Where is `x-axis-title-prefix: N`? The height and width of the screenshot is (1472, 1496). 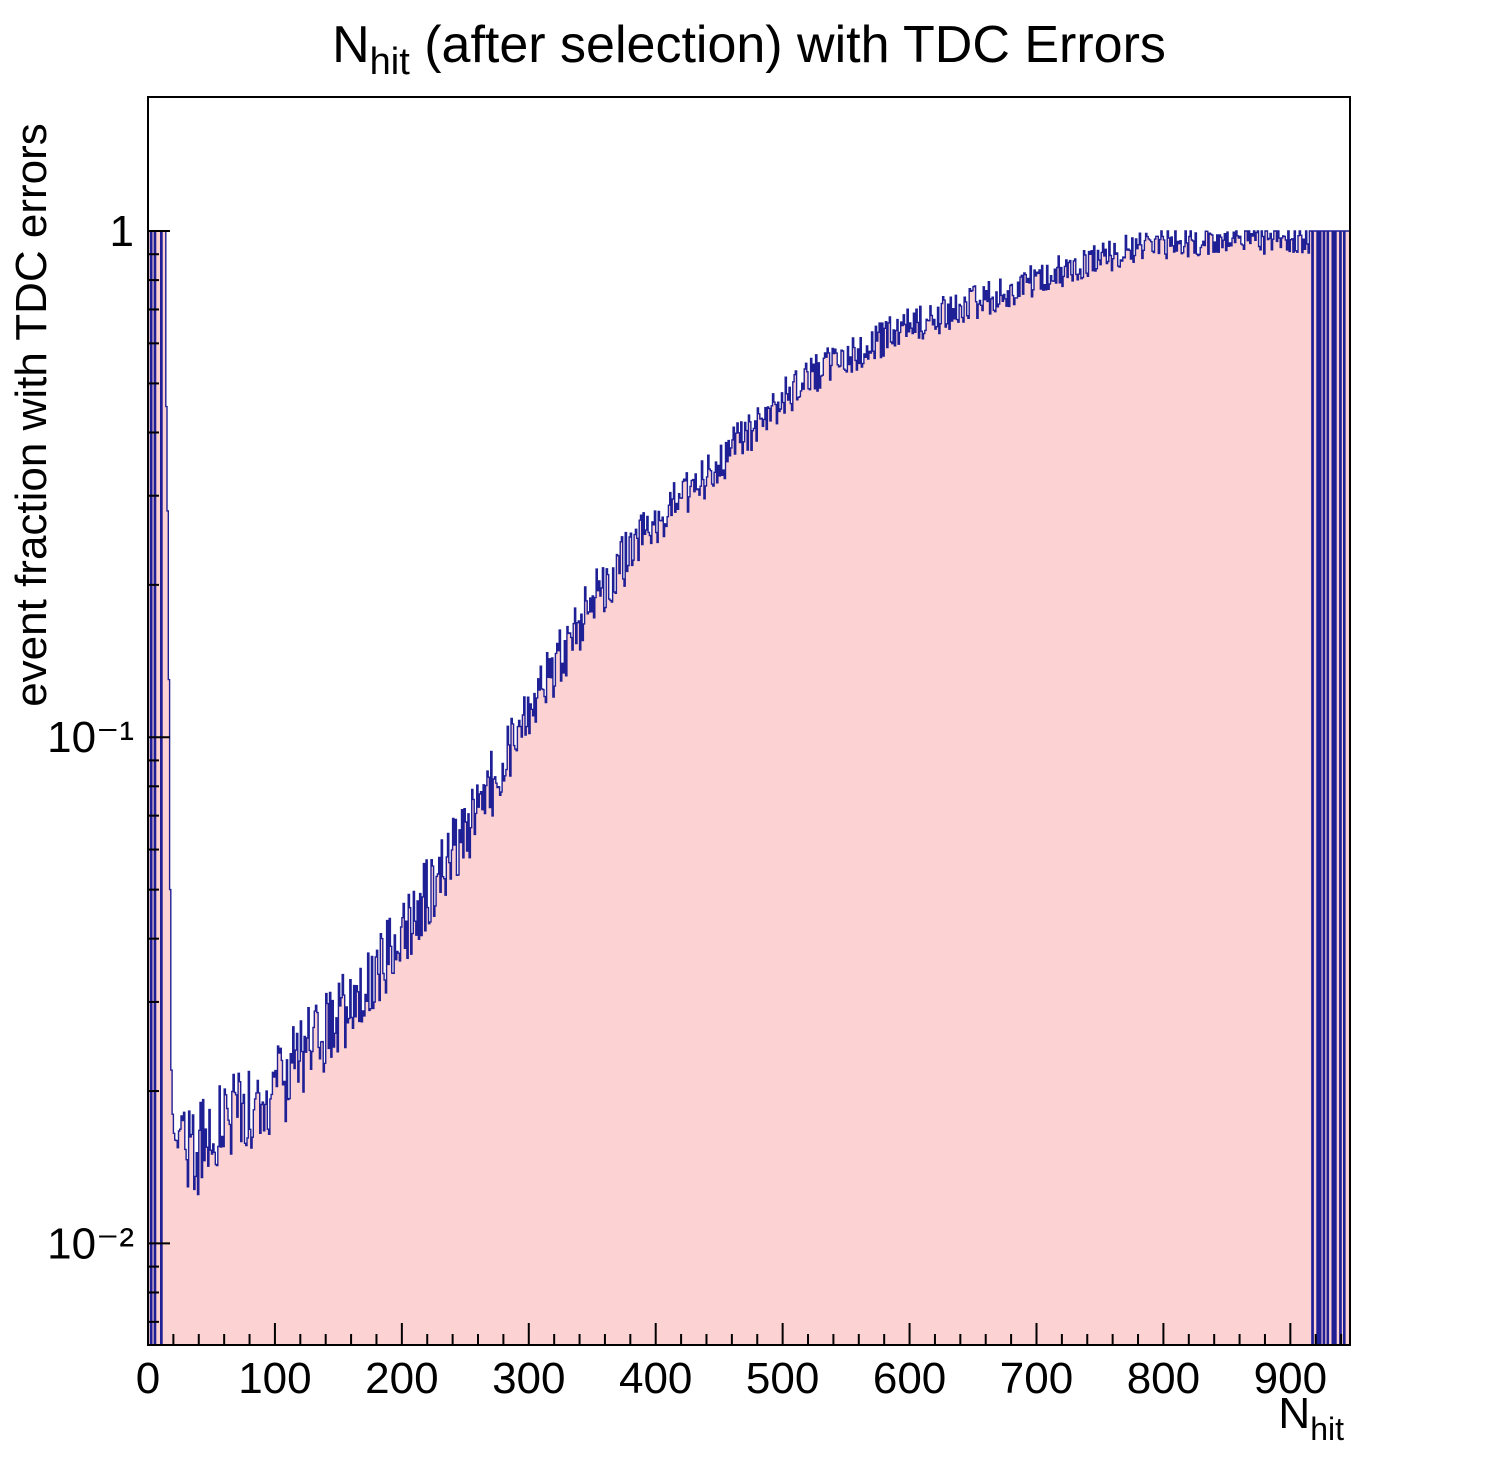
x-axis-title-prefix: N is located at coordinates (1294, 1413).